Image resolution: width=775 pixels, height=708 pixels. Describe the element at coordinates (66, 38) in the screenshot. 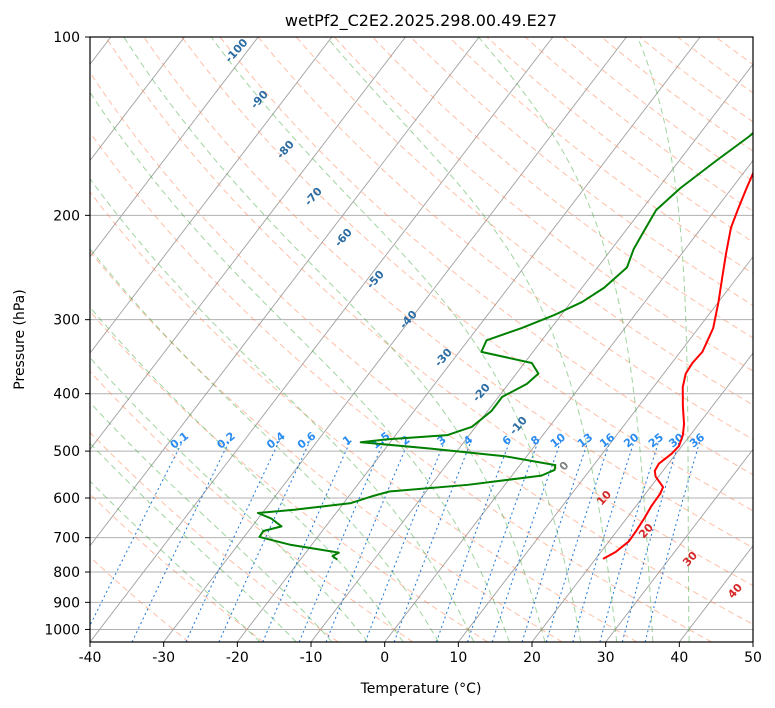

I see `y-tick-label: 100` at that location.